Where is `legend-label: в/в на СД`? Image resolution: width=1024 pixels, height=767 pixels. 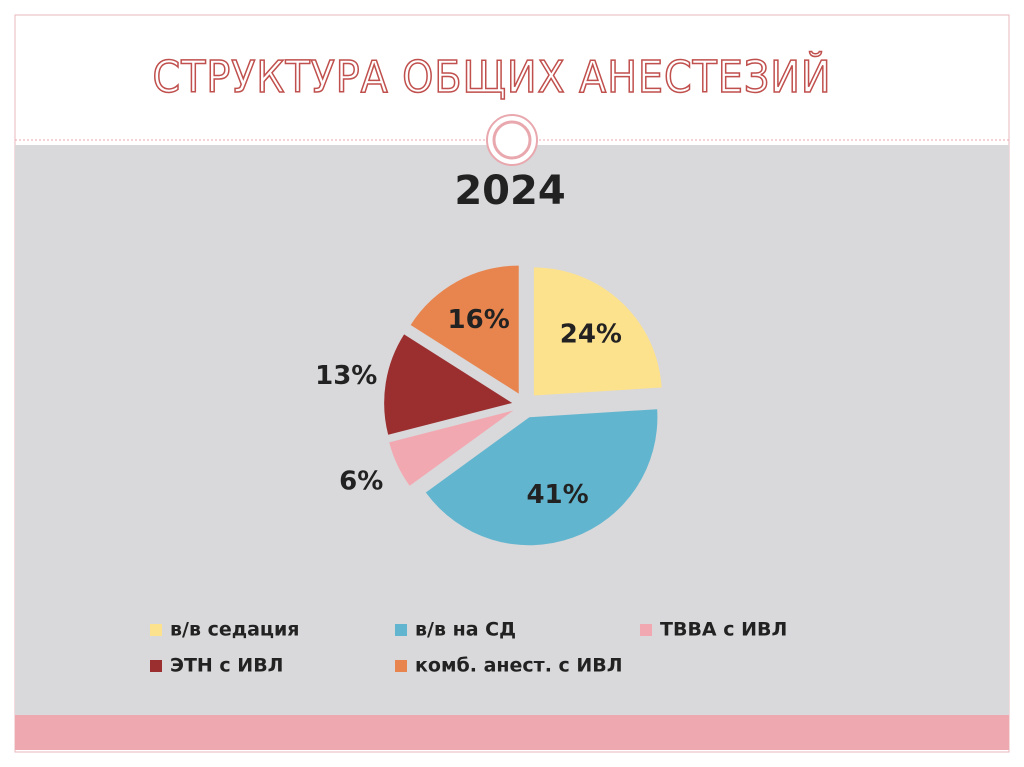 legend-label: в/в на СД is located at coordinates (465, 630).